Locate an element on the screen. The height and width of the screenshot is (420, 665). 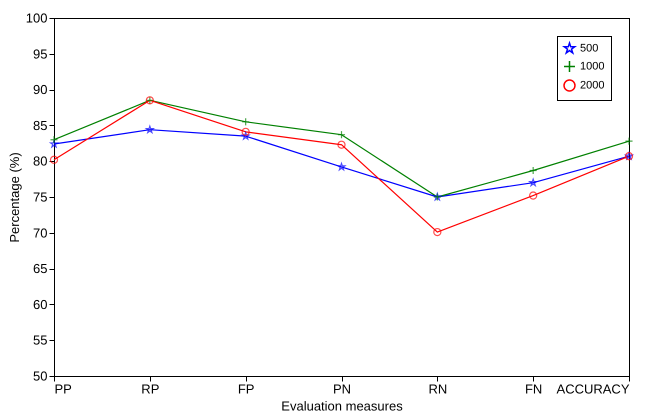
y-tick-label: 75 is located at coordinates (40, 197).